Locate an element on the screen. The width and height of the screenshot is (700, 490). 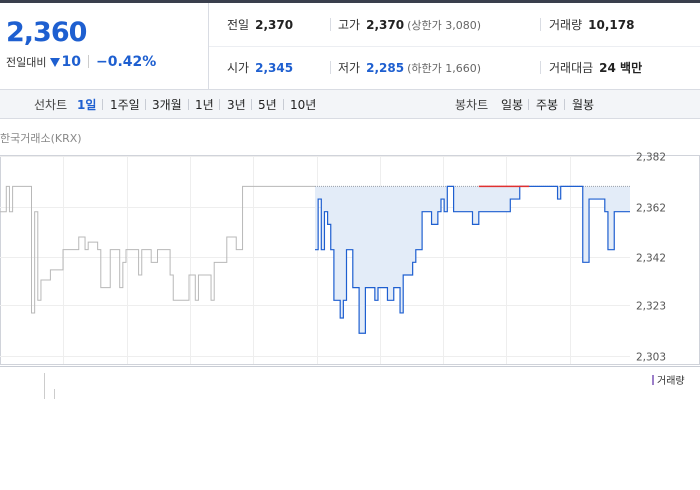
open-value: 2,345 is located at coordinates (274, 68).